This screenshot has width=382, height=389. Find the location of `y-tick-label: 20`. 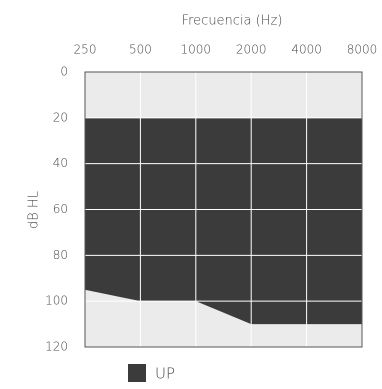

y-tick-label: 20 is located at coordinates (60, 117).